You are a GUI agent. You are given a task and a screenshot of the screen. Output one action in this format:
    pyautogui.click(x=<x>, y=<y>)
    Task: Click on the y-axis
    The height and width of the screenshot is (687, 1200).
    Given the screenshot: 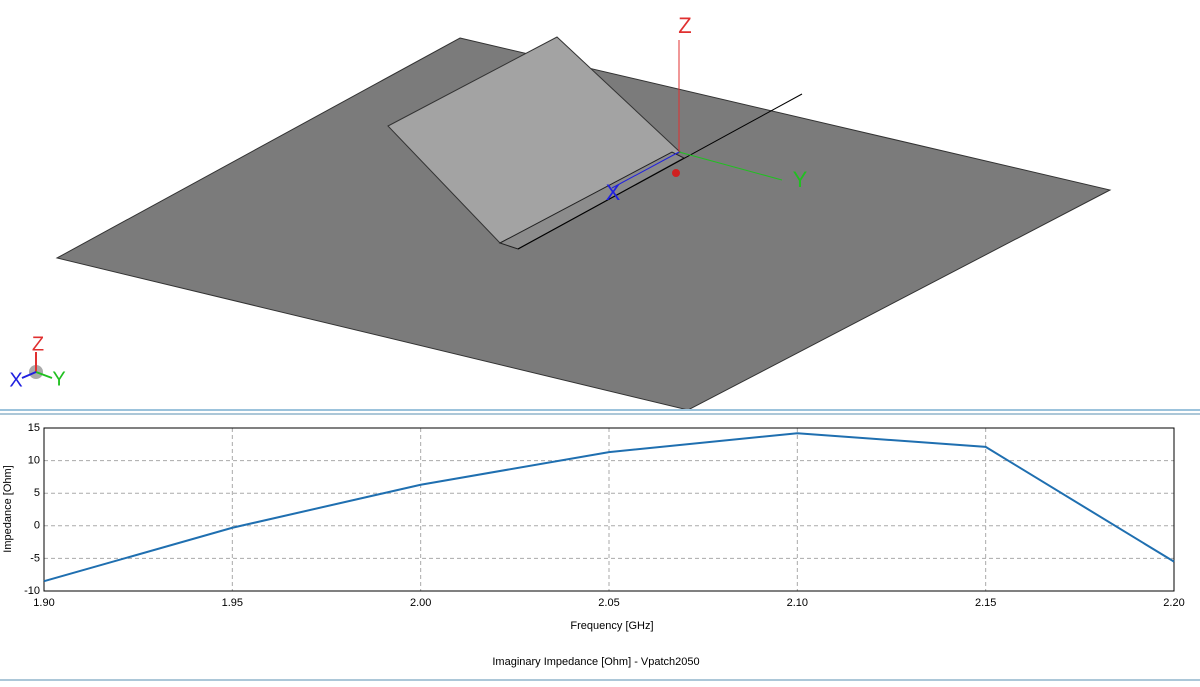 What is the action you would take?
    pyautogui.click(x=730, y=166)
    